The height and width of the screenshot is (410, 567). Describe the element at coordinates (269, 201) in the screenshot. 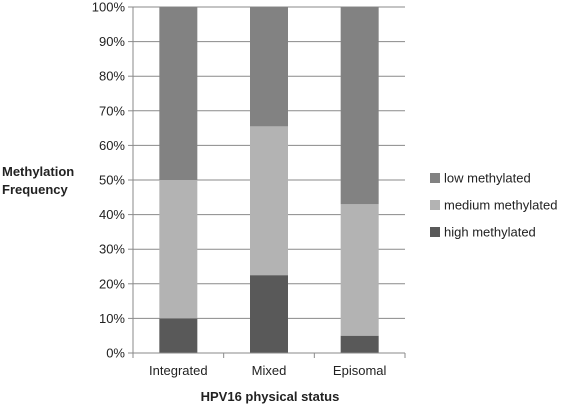

I see `bar-mixed-medium-methylated` at that location.